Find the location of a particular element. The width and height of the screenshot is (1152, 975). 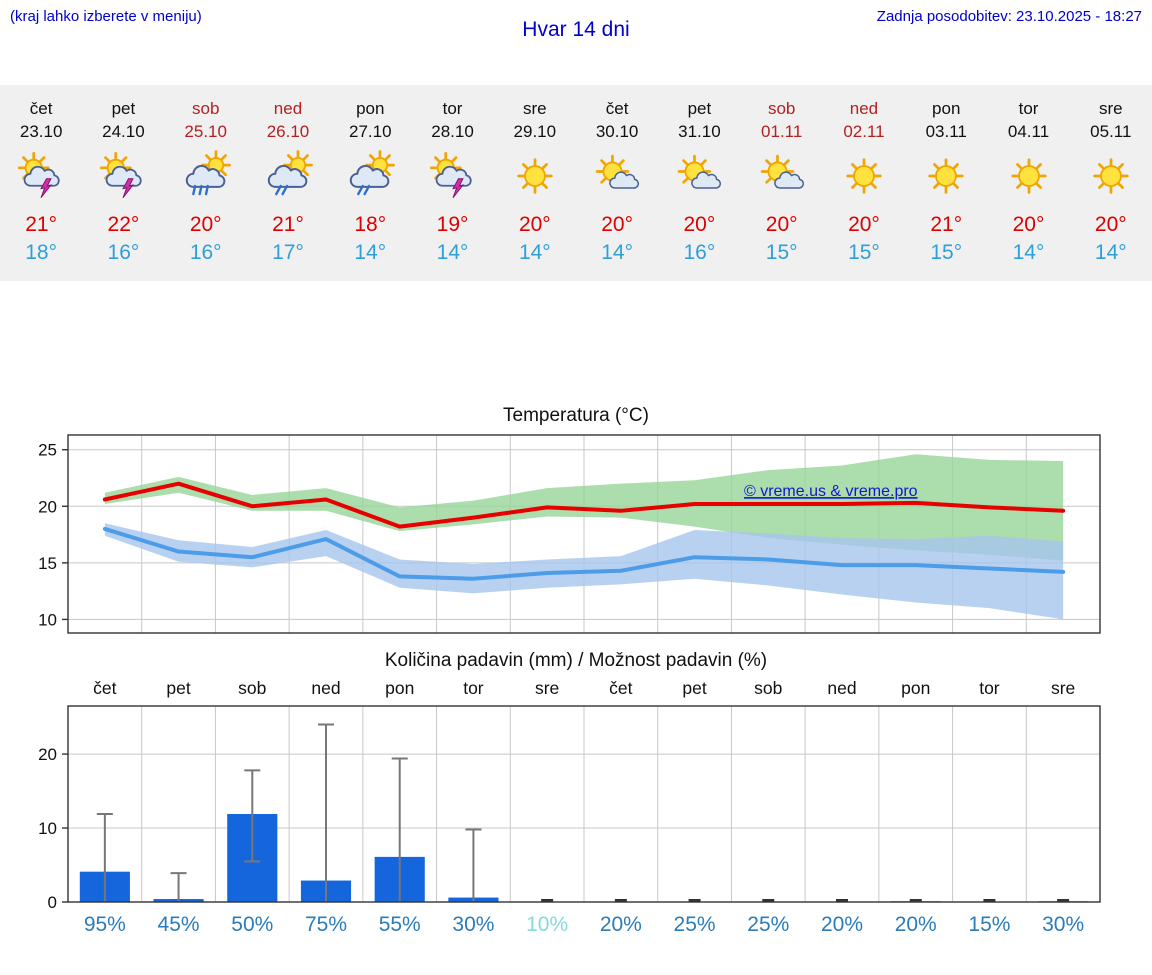

forecast-day: pet 24.10 22° 16° is located at coordinates (123, 182).